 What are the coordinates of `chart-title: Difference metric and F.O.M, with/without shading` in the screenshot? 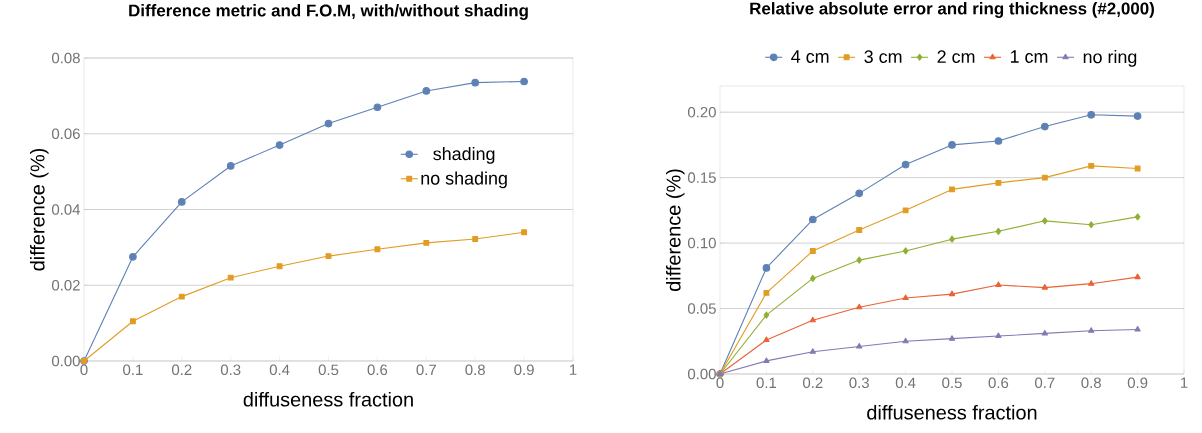 It's located at (328, 12).